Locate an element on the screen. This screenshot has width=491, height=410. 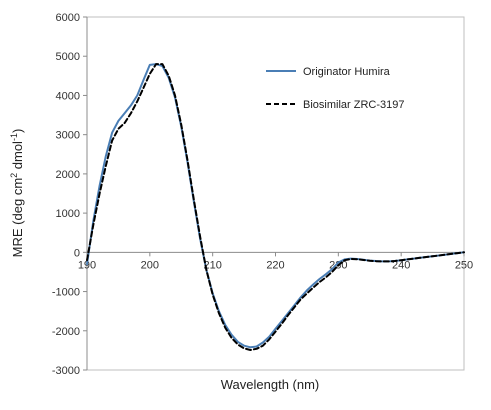
y-tick-label: 3000 is located at coordinates (68, 136).